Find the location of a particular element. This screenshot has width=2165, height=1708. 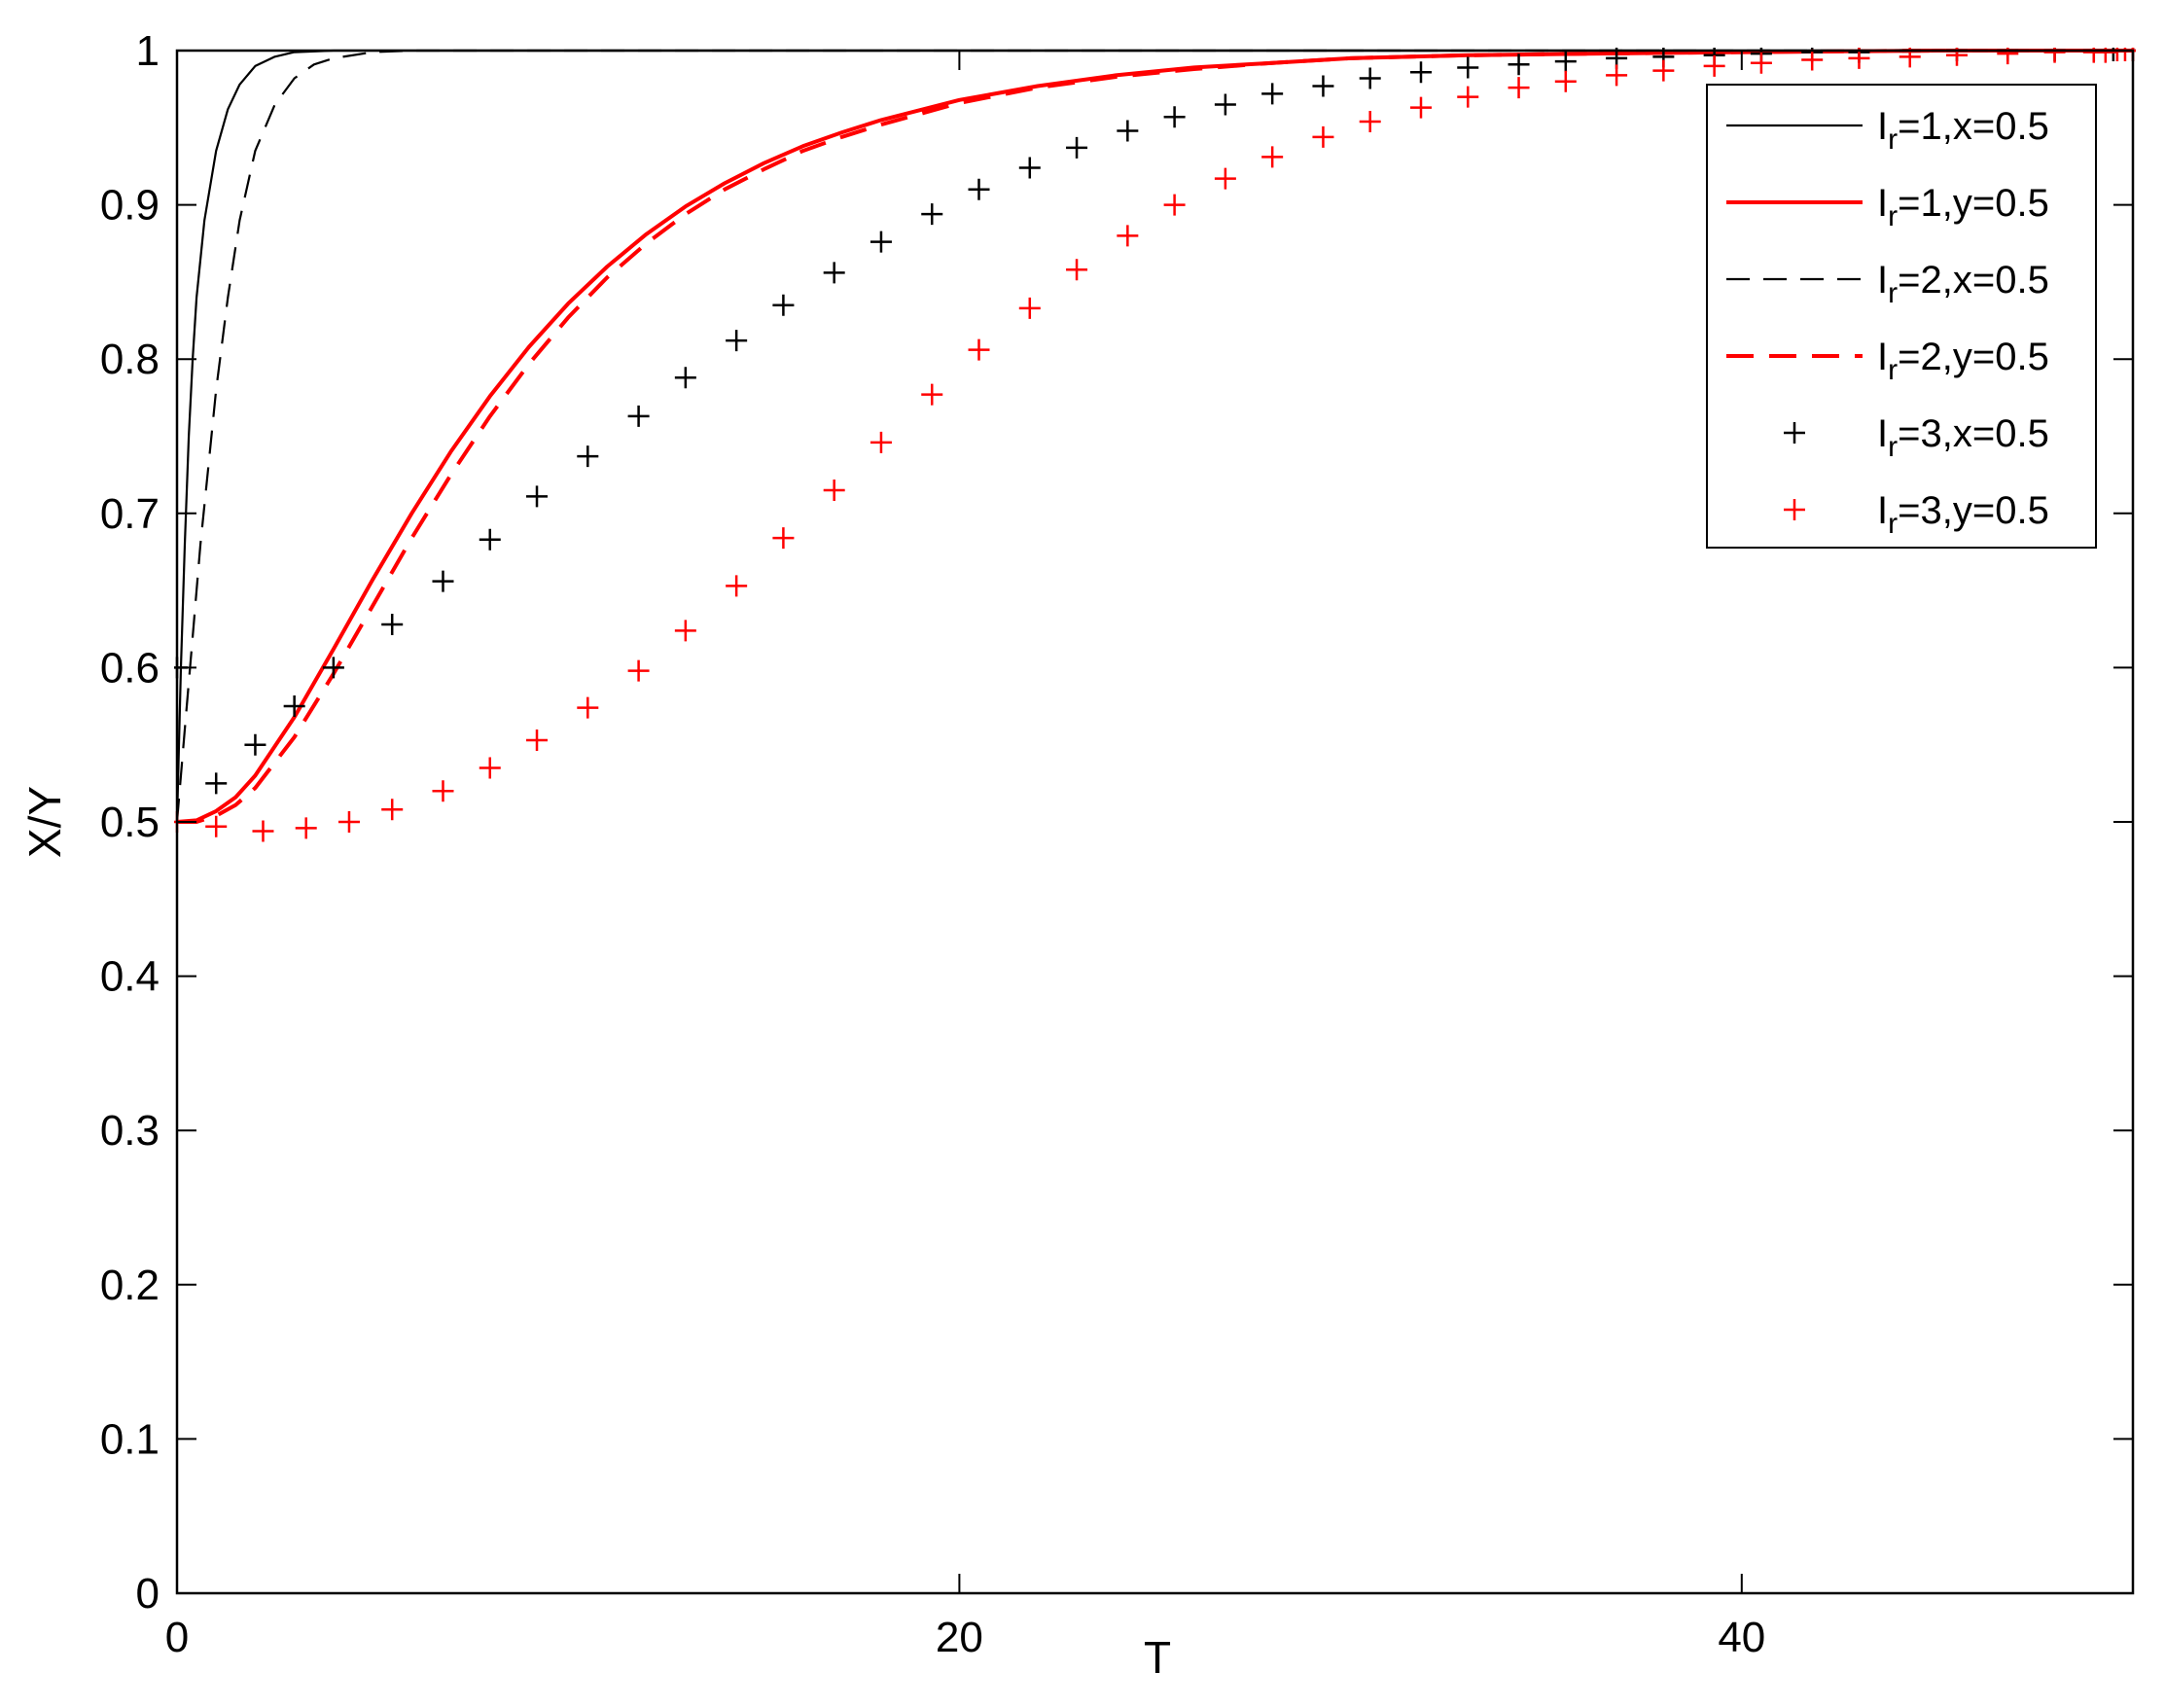

x-tick-label: 40 is located at coordinates (1741, 1637).